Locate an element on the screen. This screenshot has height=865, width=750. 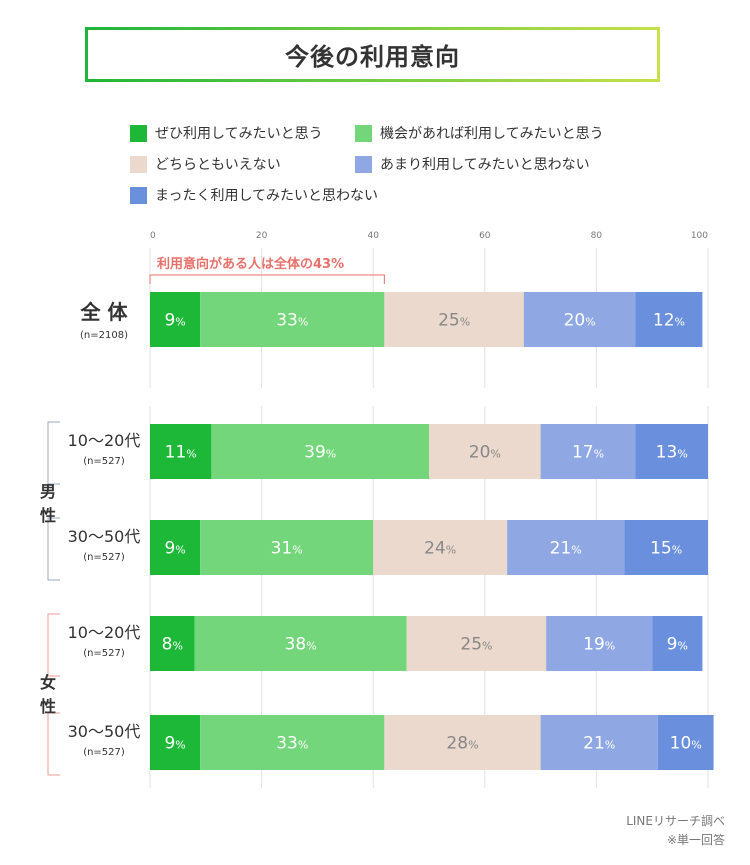
data-label-row5-seg2: 33% is located at coordinates (292, 744).